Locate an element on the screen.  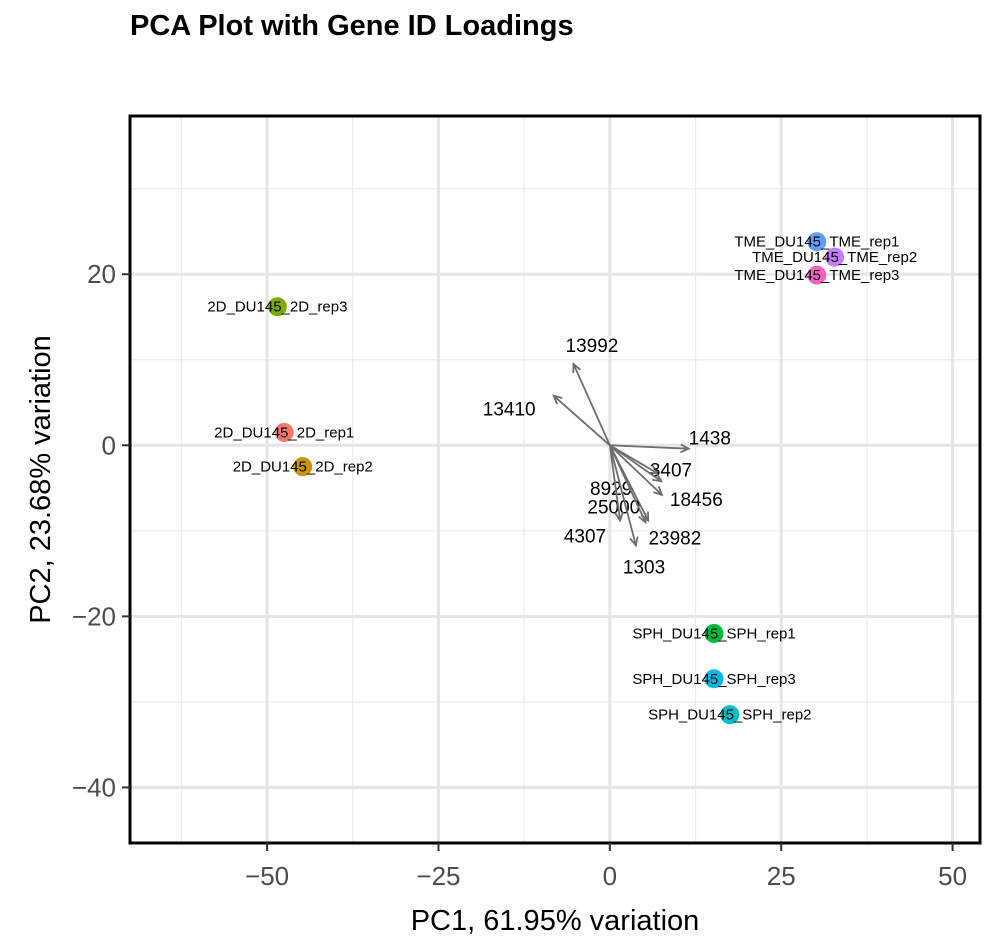
x-tick-label: −50 is located at coordinates (267, 876).